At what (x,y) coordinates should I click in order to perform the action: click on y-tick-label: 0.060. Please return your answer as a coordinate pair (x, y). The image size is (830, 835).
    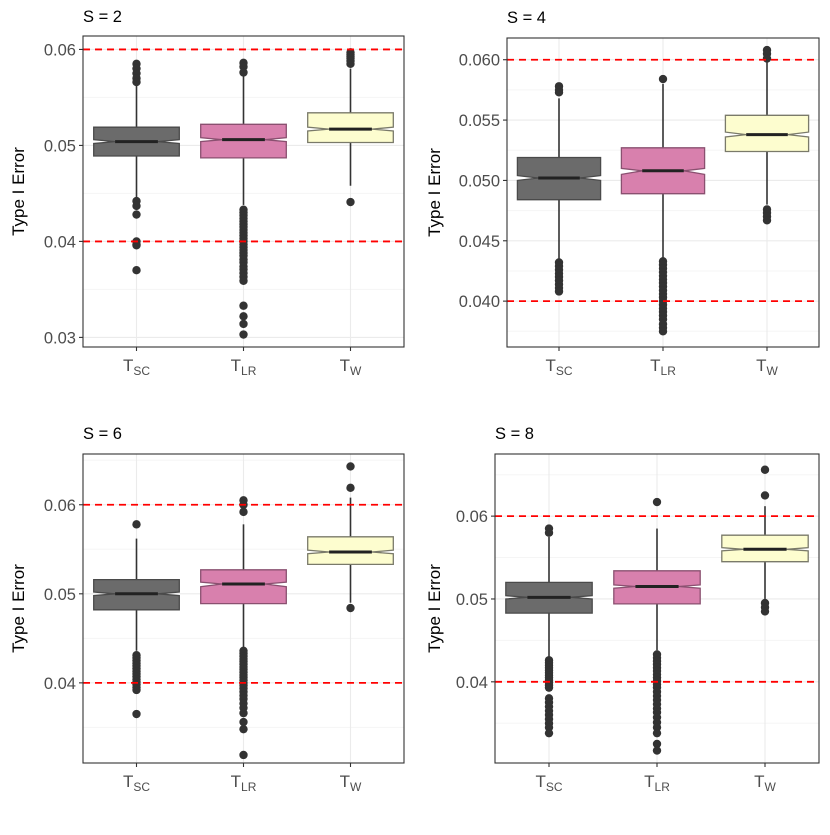
    Looking at the image, I should click on (479, 61).